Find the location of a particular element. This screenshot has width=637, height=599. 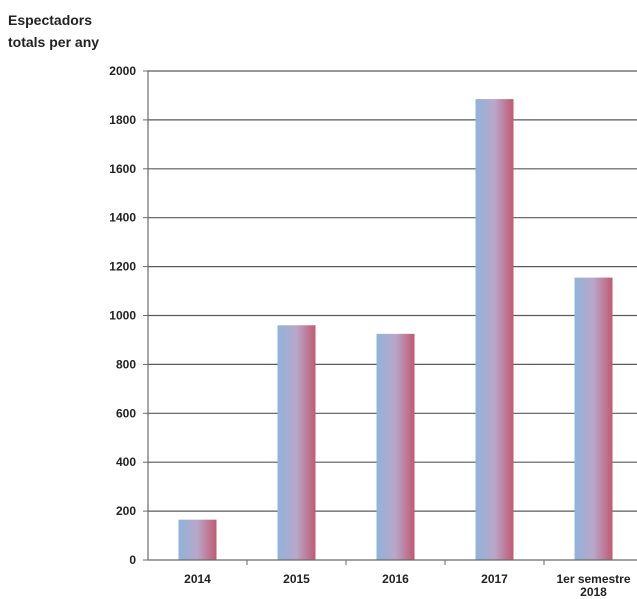

y-tick-label: 1600 is located at coordinates (122, 169).